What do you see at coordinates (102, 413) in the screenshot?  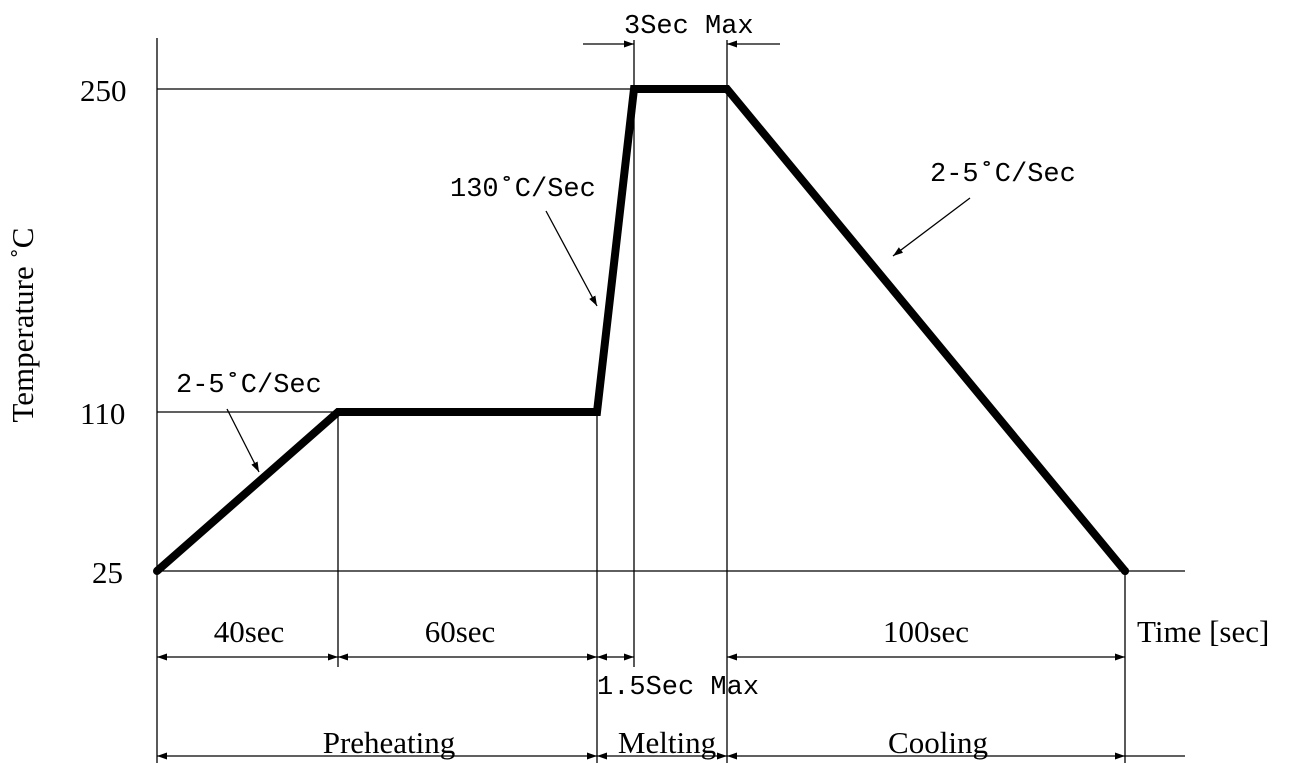 I see `y-tick-110: 110` at bounding box center [102, 413].